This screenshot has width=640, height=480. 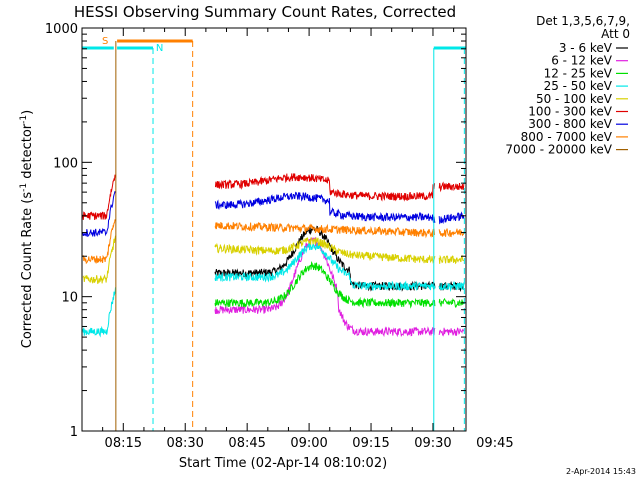 What do you see at coordinates (615, 34) in the screenshot?
I see `legend-header-line2: Att 0` at bounding box center [615, 34].